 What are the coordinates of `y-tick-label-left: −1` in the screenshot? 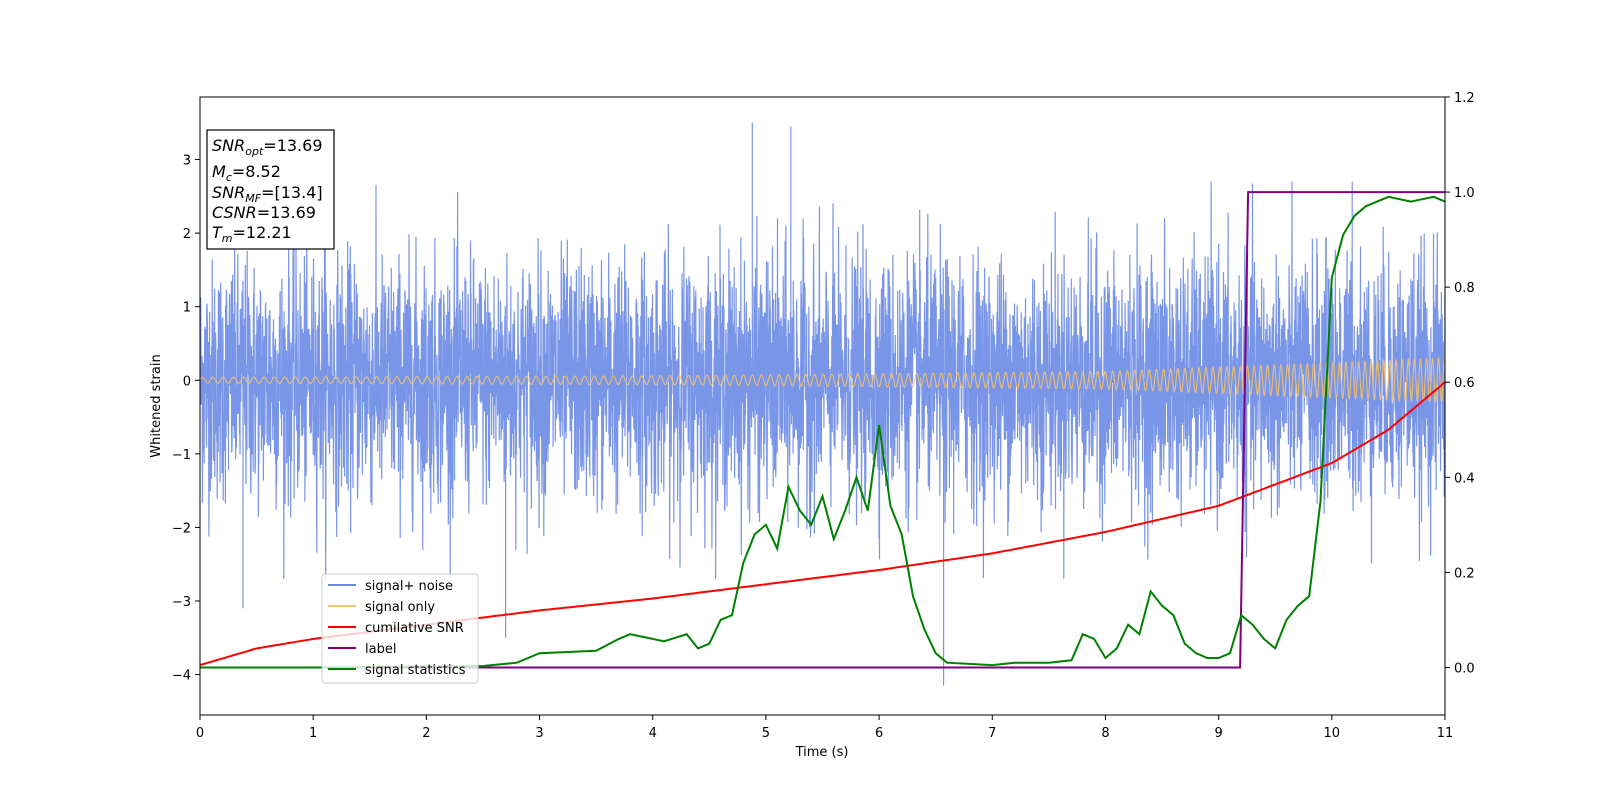 It's located at (181, 455).